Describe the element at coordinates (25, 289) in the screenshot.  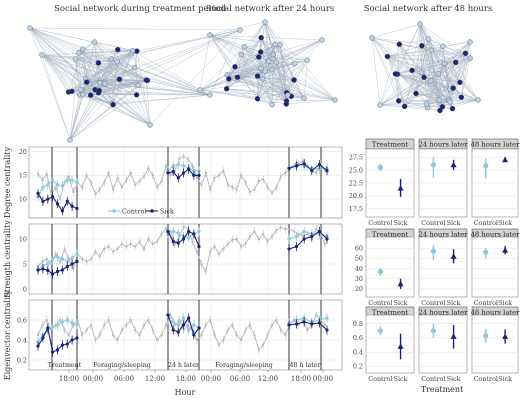
I see `y-tick-label: 0` at that location.